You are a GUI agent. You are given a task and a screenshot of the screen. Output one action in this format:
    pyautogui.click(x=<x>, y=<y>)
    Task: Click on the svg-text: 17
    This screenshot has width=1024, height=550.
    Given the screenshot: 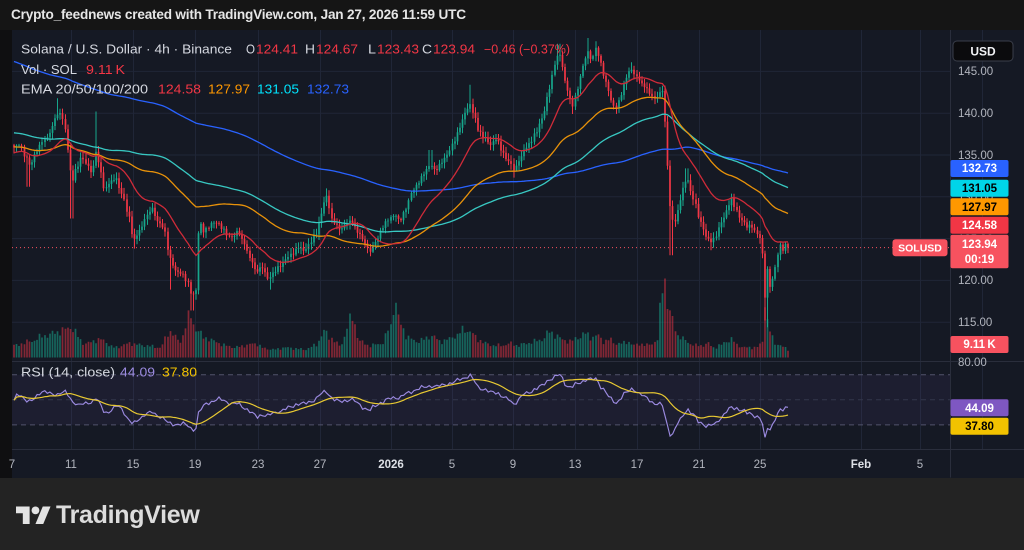 What is the action you would take?
    pyautogui.click(x=637, y=465)
    